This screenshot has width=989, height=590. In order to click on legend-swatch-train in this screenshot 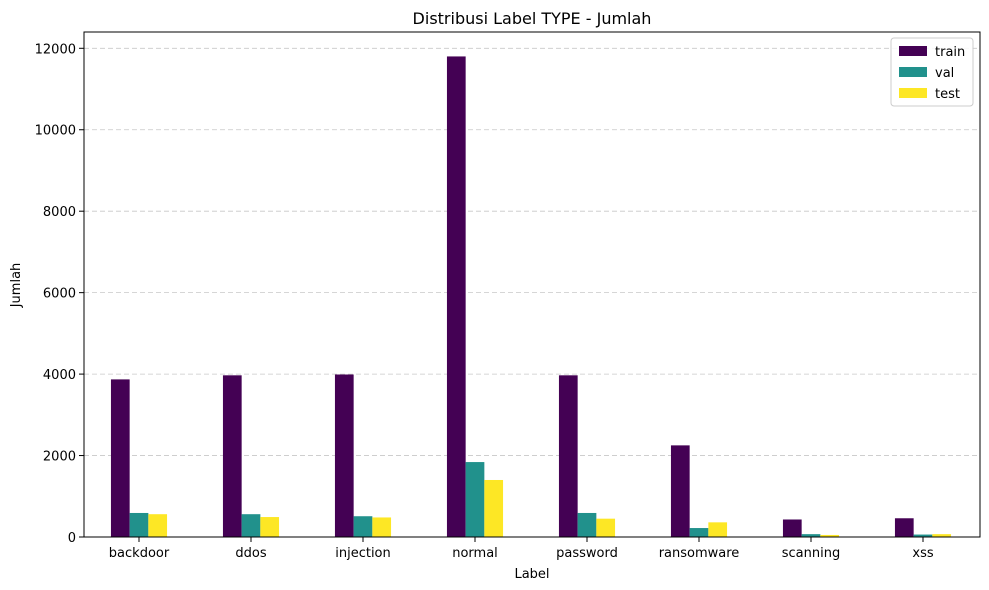, I will do `click(913, 51)`.